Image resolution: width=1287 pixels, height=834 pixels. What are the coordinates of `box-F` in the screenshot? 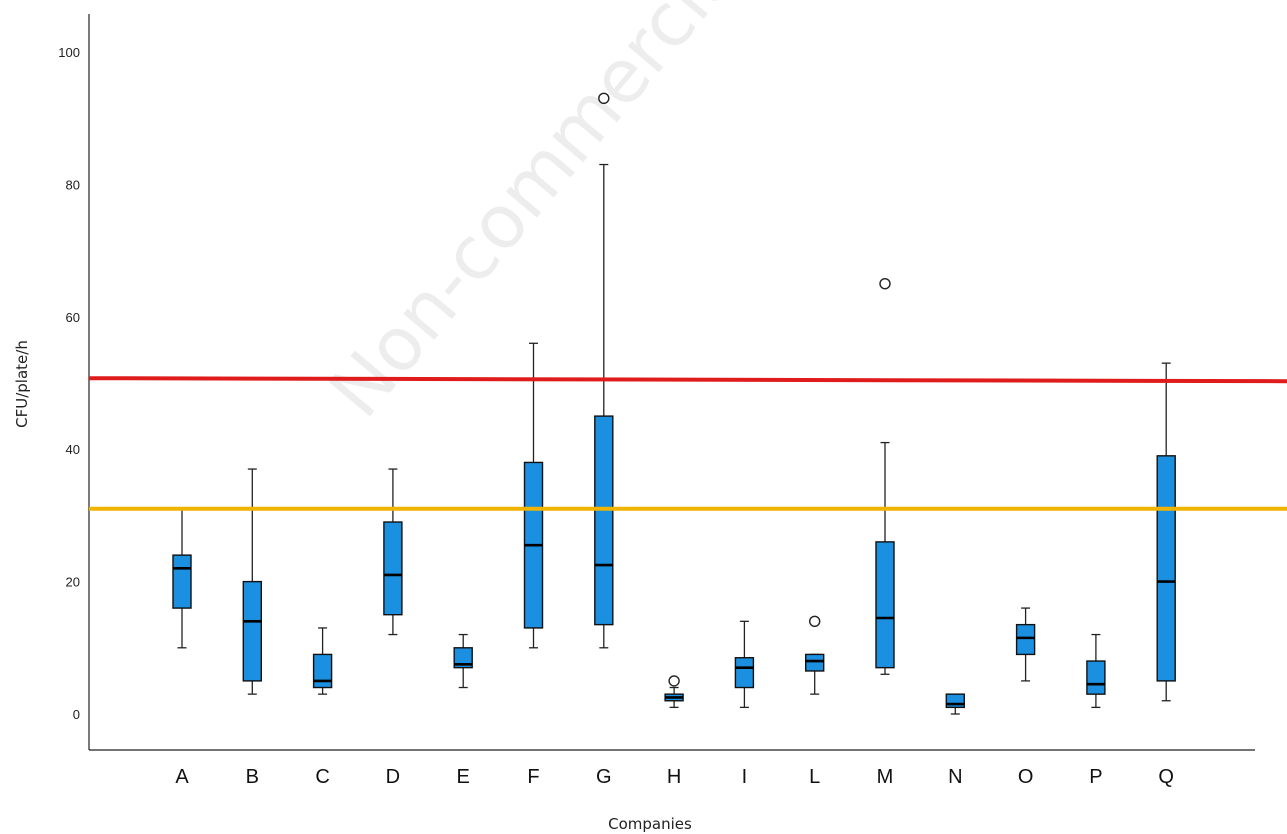 It's located at (534, 495).